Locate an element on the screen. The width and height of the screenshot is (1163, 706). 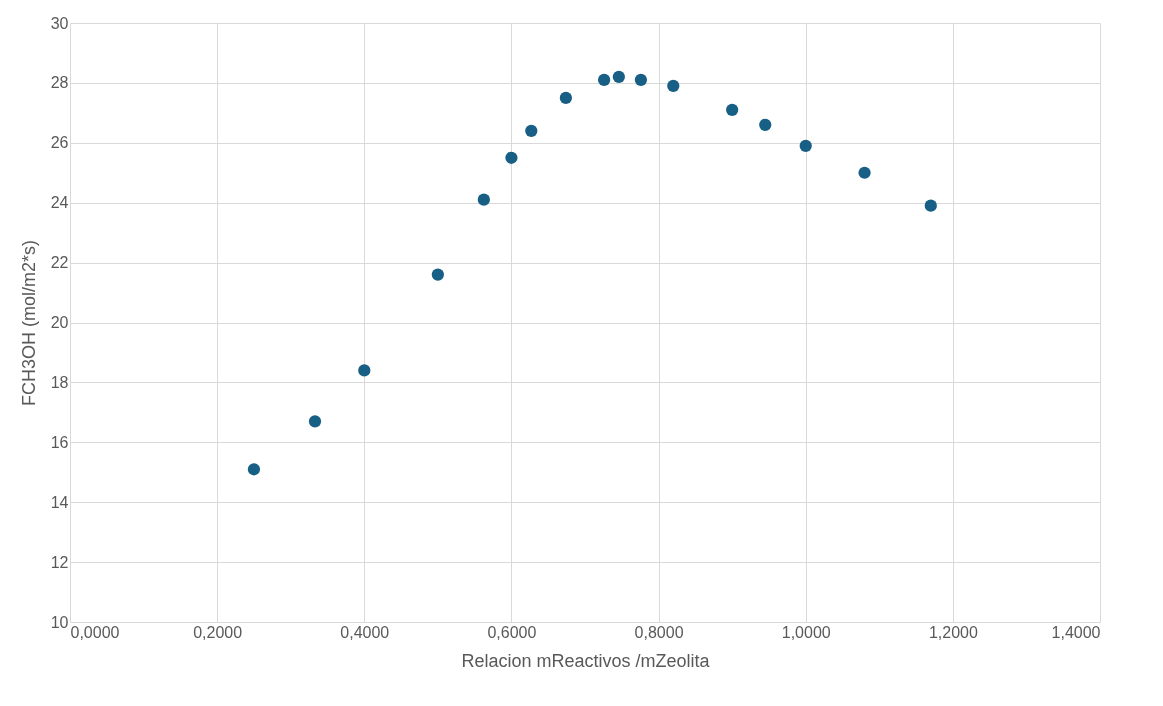
y-tick-label: 16 is located at coordinates (59, 442).